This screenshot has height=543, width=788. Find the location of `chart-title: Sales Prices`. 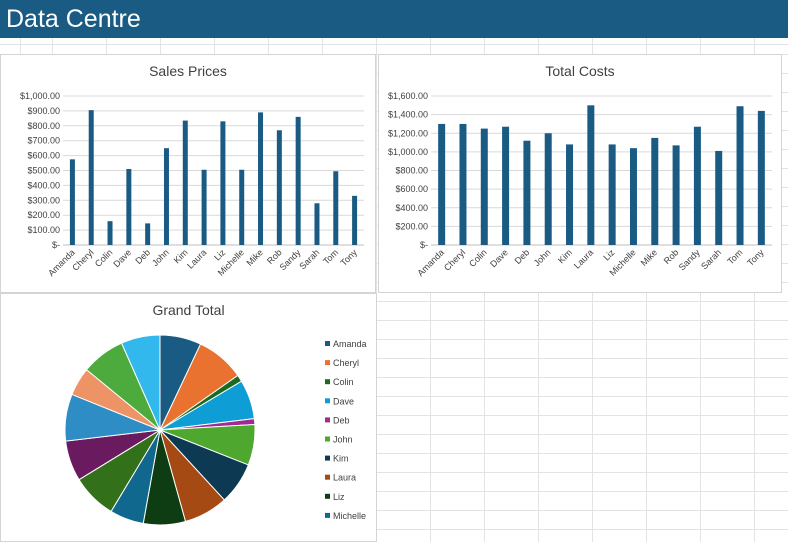

chart-title: Sales Prices is located at coordinates (188, 71).